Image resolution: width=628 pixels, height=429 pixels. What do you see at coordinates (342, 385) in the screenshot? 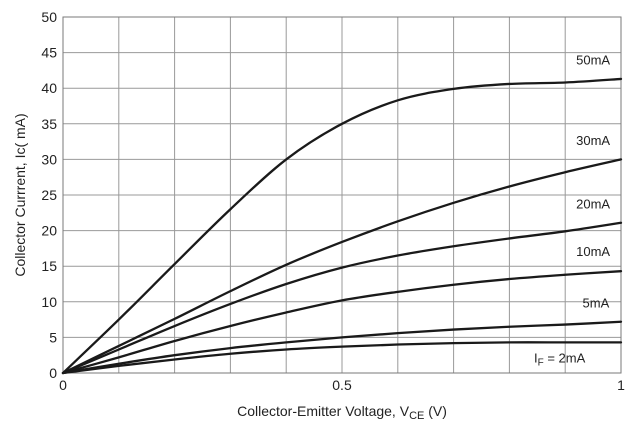
I see `x-tick-label: 0.5` at bounding box center [342, 385].